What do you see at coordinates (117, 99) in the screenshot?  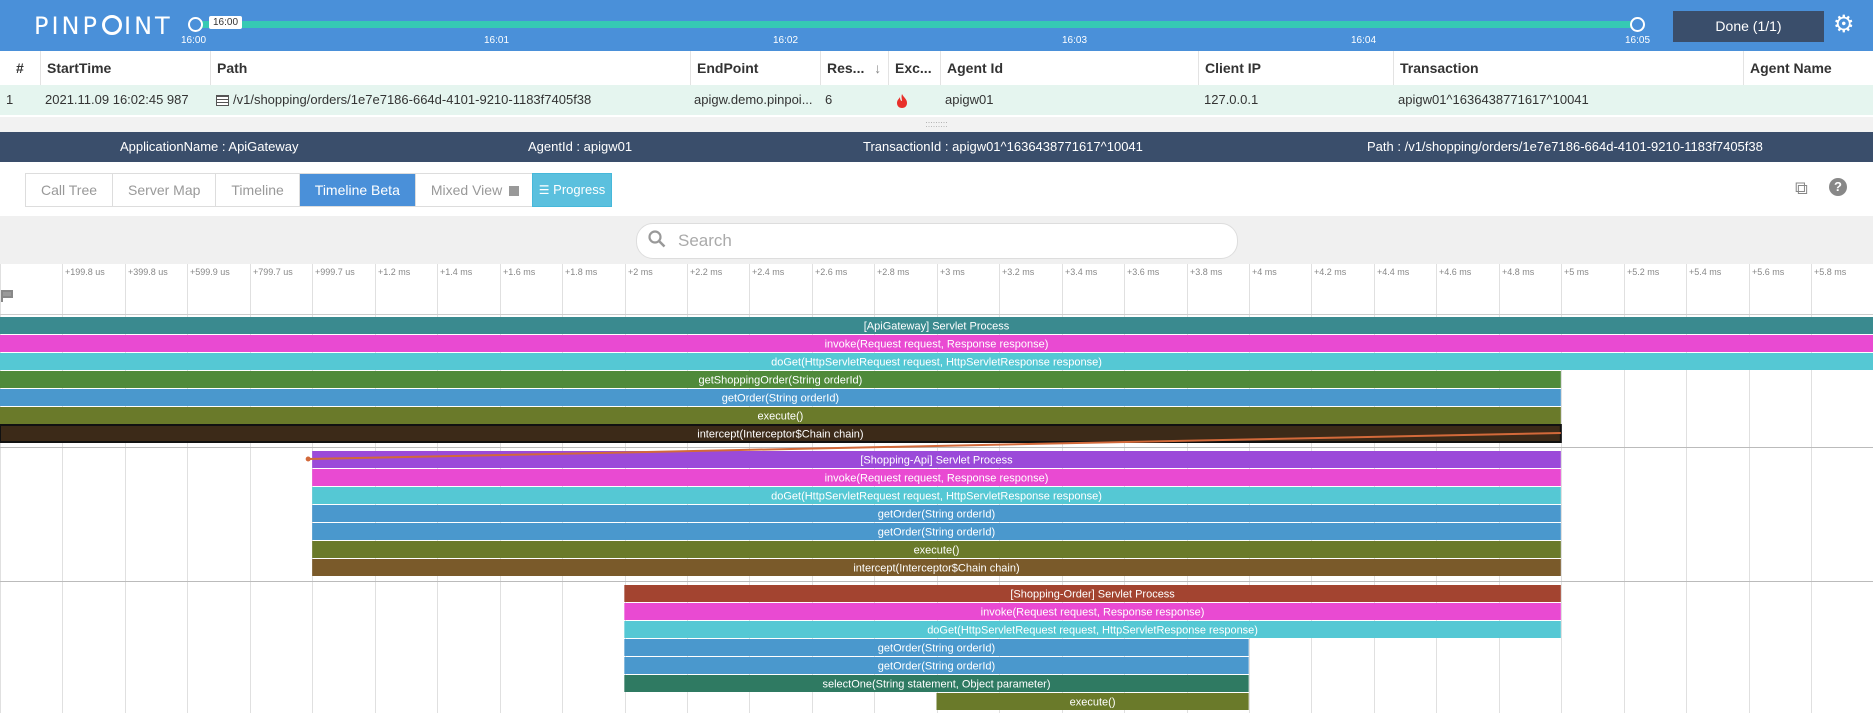 I see `row-start-time: 2021.11.09 16:02:45 987` at bounding box center [117, 99].